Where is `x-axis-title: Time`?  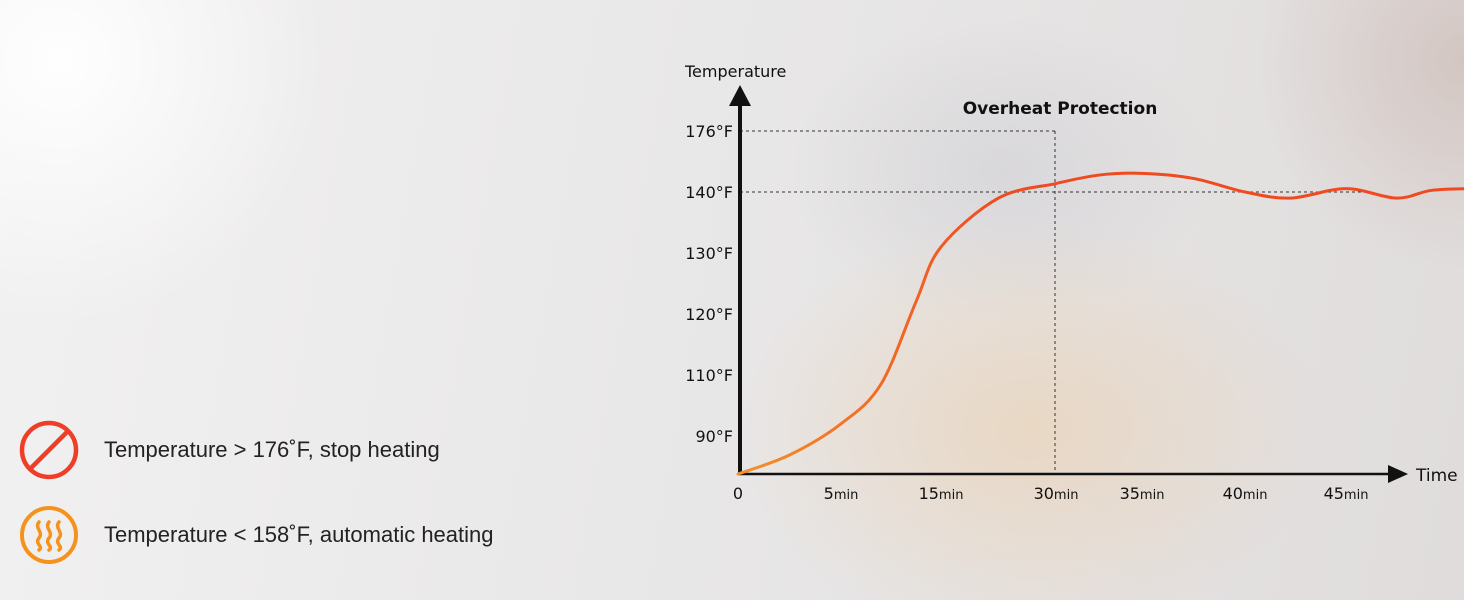 x-axis-title: Time is located at coordinates (1436, 476).